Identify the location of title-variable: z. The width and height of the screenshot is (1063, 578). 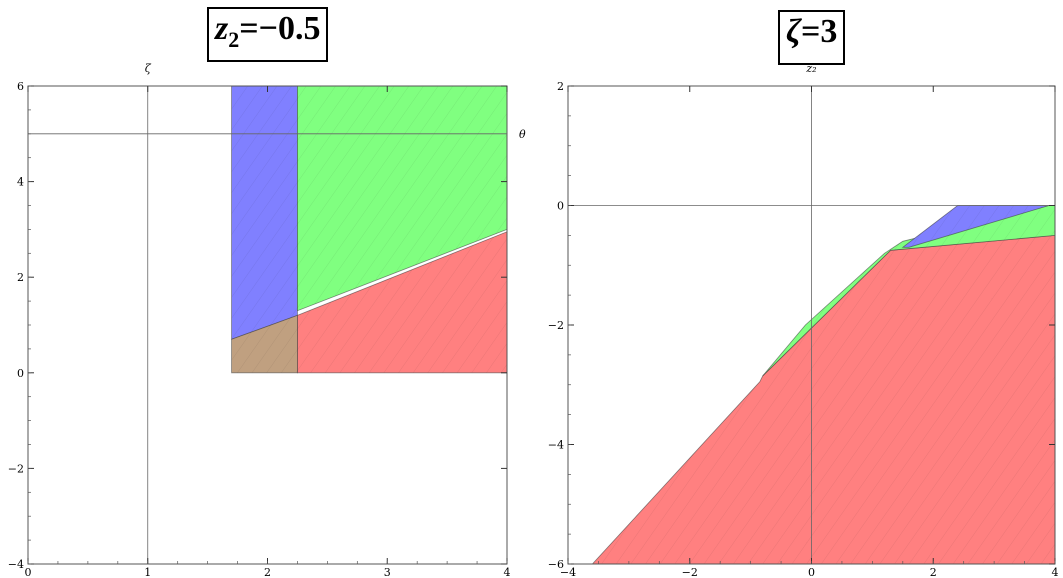
(222, 28).